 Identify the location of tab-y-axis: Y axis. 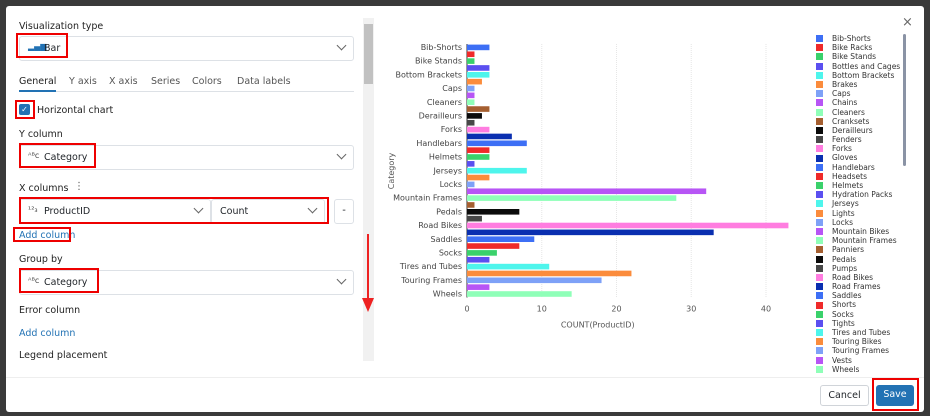
(83, 81).